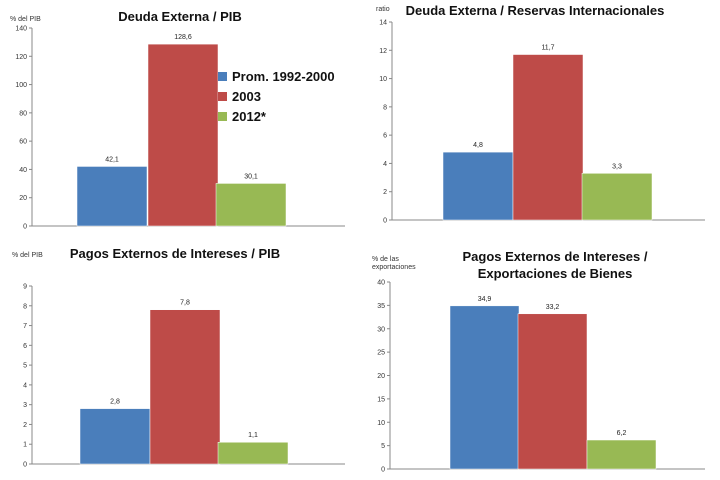  What do you see at coordinates (283, 76) in the screenshot?
I see `legend-label: Prom. 1992-2000` at bounding box center [283, 76].